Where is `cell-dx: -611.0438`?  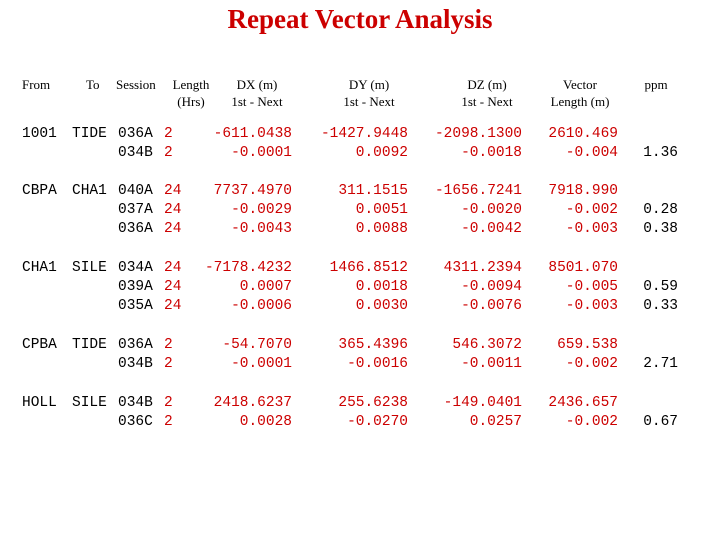
cell-dx: -611.0438 is located at coordinates (252, 134).